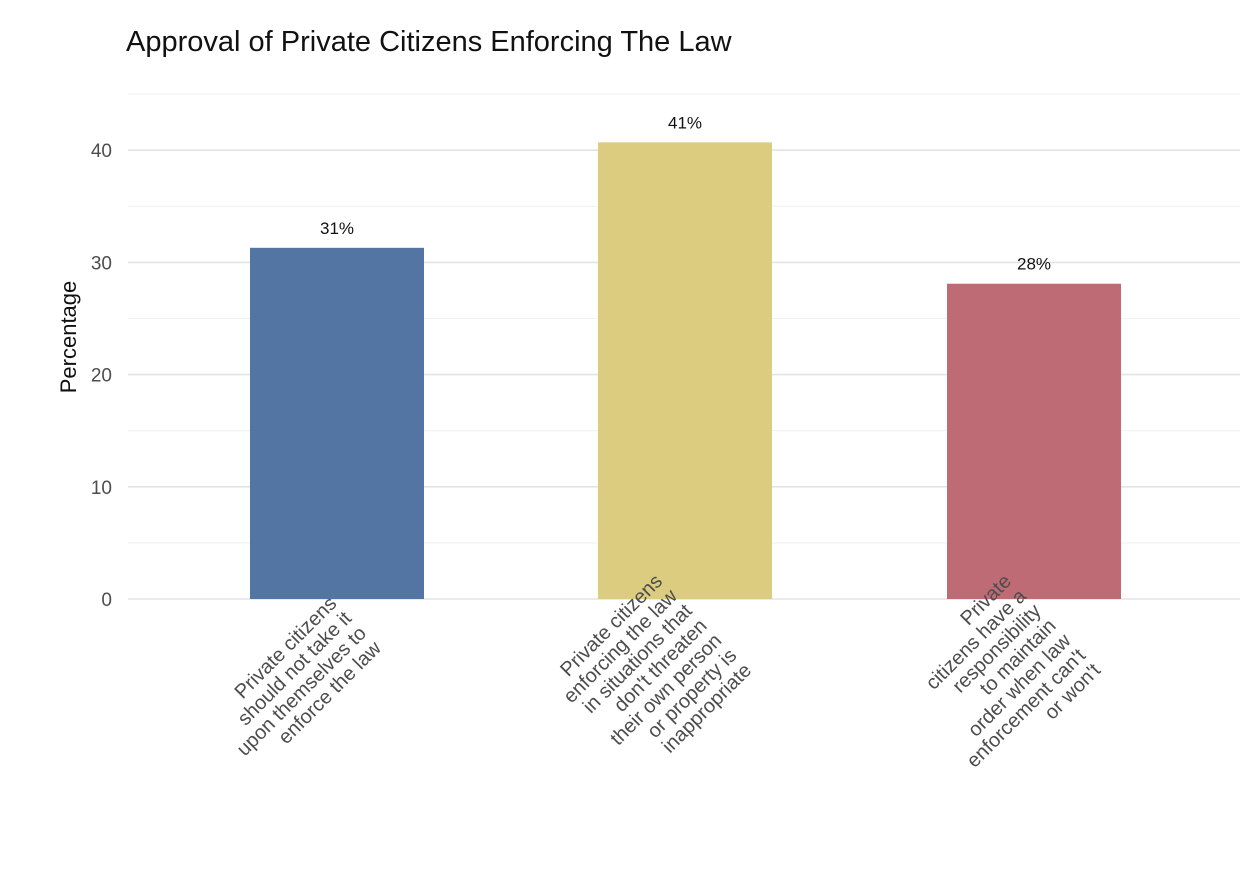 This screenshot has width=1256, height=886. What do you see at coordinates (68, 337) in the screenshot?
I see `y-axis-title: Percentage` at bounding box center [68, 337].